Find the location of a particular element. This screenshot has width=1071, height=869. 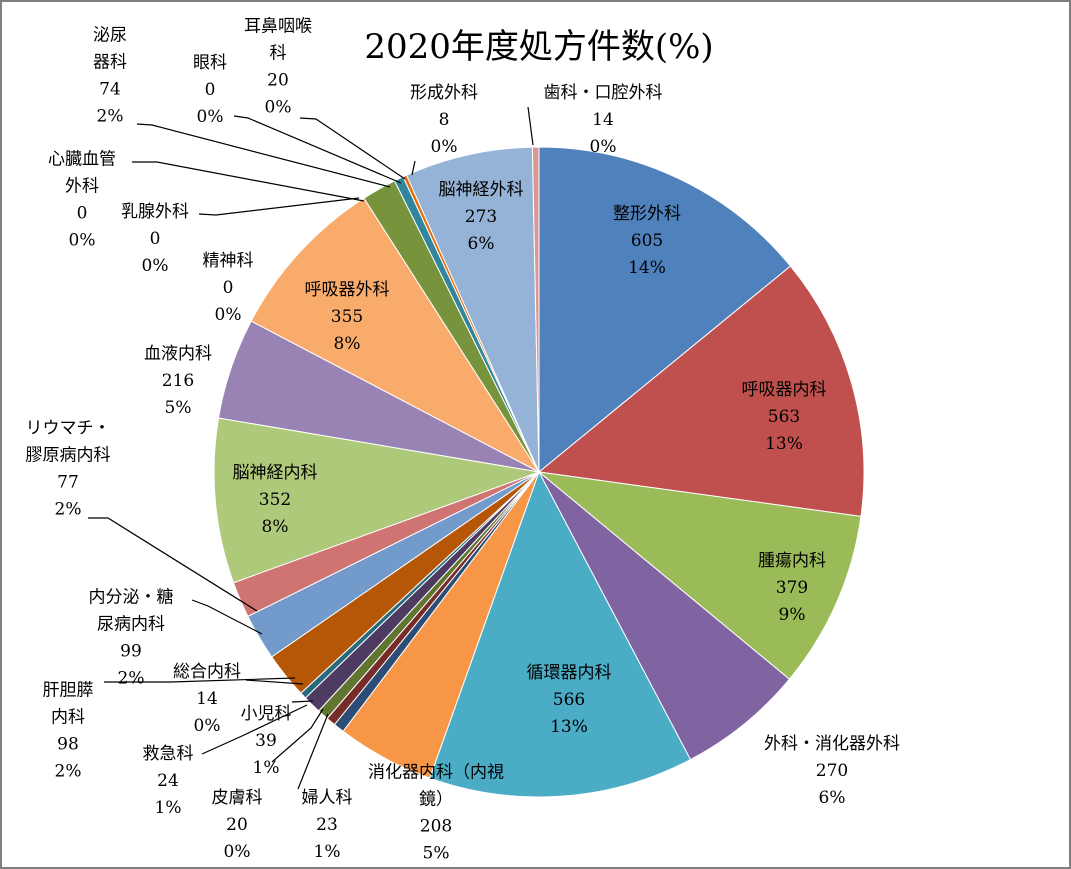

data-label-line: 精神科 is located at coordinates (228, 261).